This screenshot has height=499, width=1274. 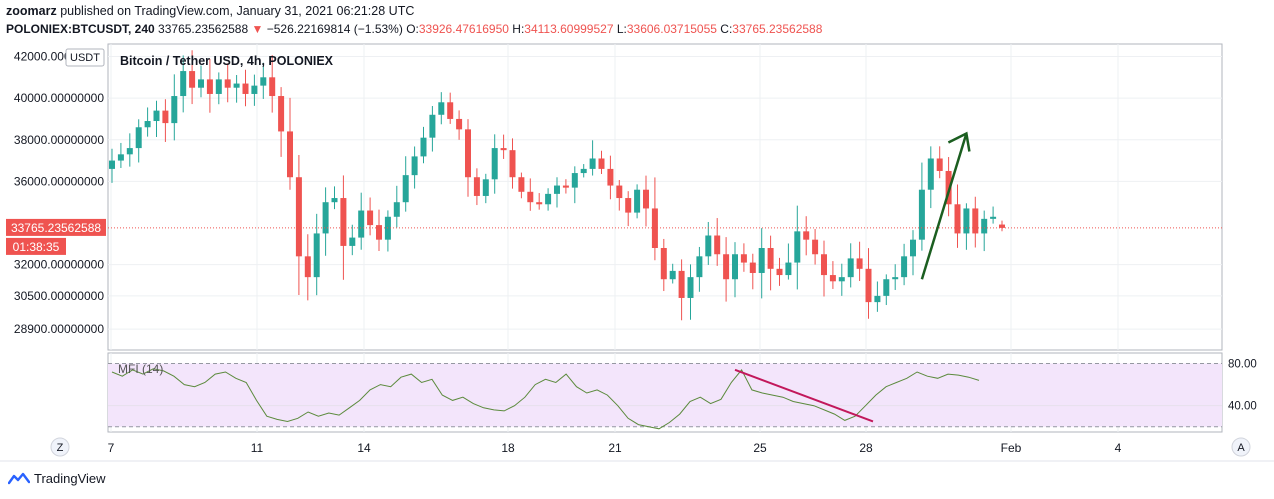 I want to click on auto-scale-button, so click(x=1241, y=447).